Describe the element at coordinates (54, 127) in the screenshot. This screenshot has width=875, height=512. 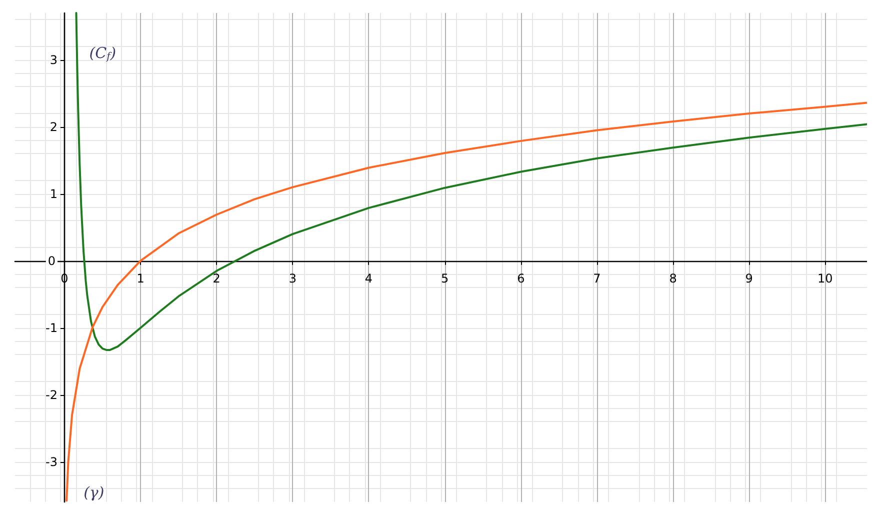
I see `y-tick-label: 2` at that location.